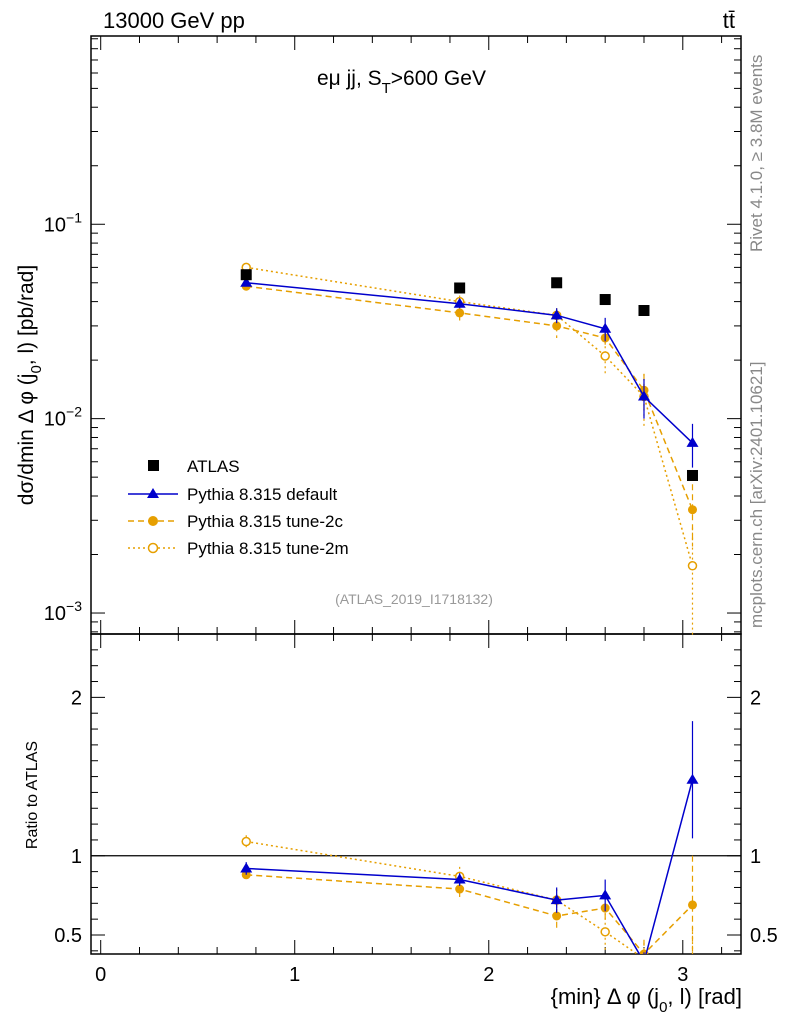 The height and width of the screenshot is (1024, 786). What do you see at coordinates (174, 20) in the screenshot?
I see `beam-label: 13000 GeV pp` at bounding box center [174, 20].